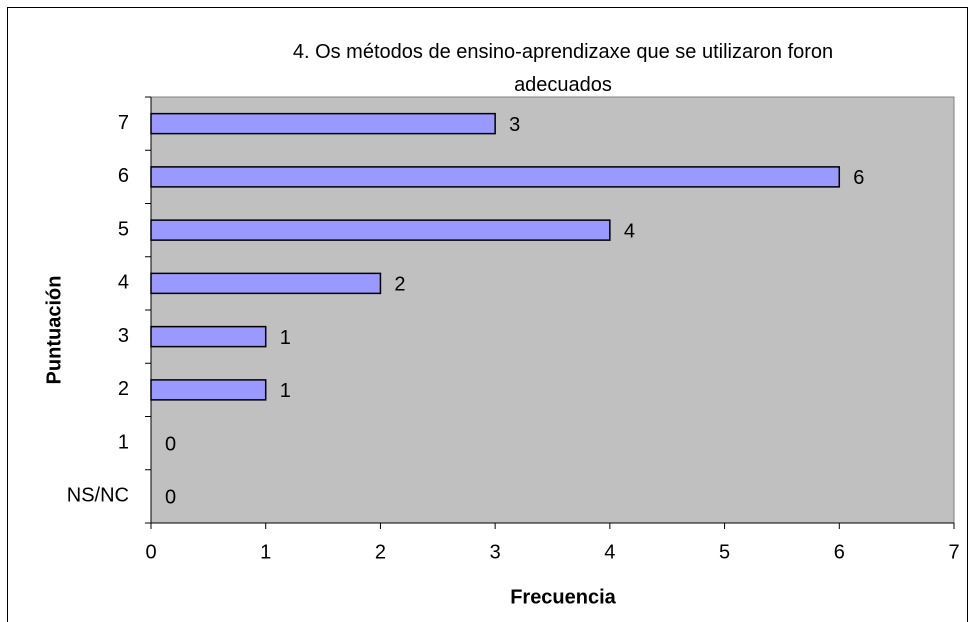  Describe the element at coordinates (123, 123) in the screenshot. I see `y-tick-label: 7` at that location.